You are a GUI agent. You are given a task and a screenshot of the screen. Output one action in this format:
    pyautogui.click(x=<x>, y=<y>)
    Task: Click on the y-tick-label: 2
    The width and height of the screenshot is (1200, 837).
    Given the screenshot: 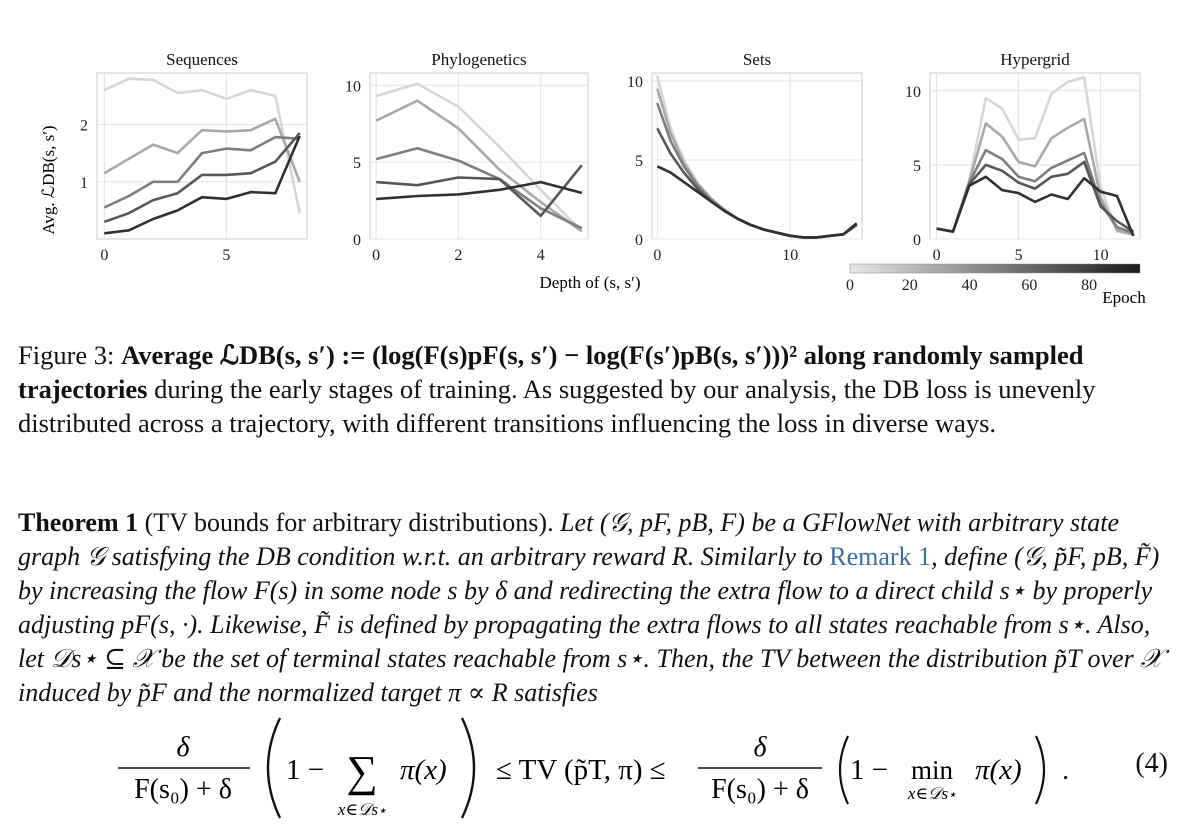 What is the action you would take?
    pyautogui.click(x=84, y=126)
    